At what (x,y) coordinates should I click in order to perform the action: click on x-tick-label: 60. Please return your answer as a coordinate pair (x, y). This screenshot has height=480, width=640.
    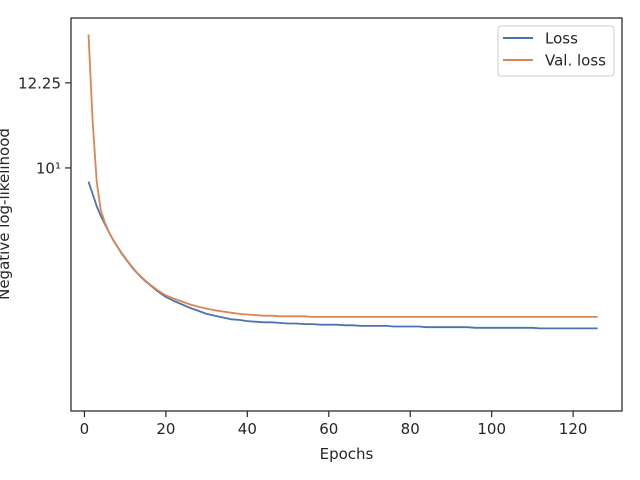
    Looking at the image, I should click on (328, 429).